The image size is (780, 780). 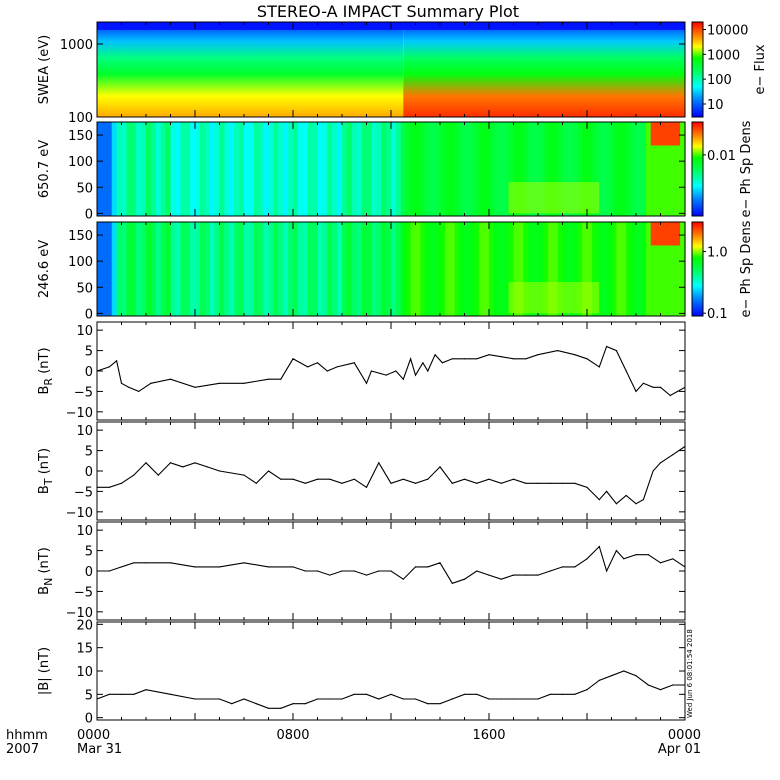 What do you see at coordinates (361, 571) in the screenshot?
I see `panel-6: 10 5 0 −5 −10 BN (nT)` at bounding box center [361, 571].